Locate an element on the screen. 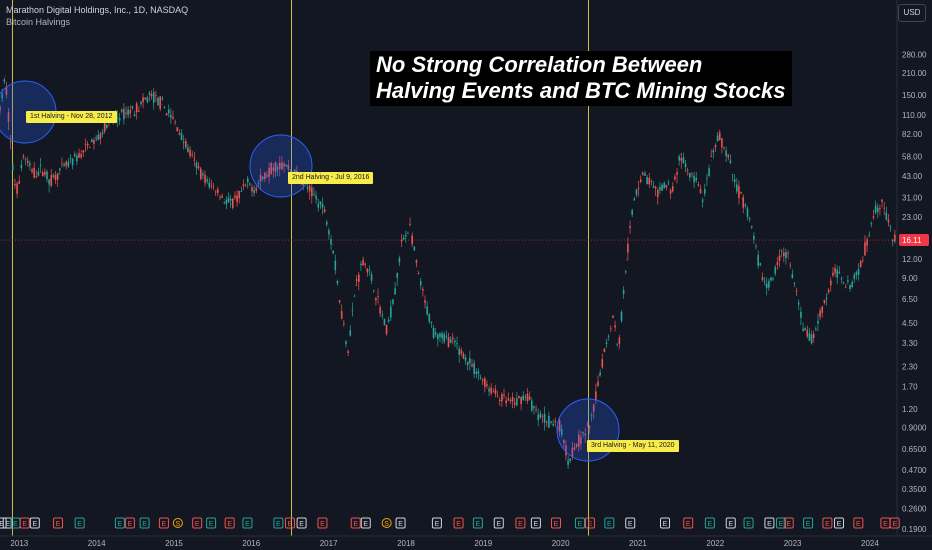 This screenshot has width=932, height=550. y-tick-label: 0.6500 is located at coordinates (914, 449).